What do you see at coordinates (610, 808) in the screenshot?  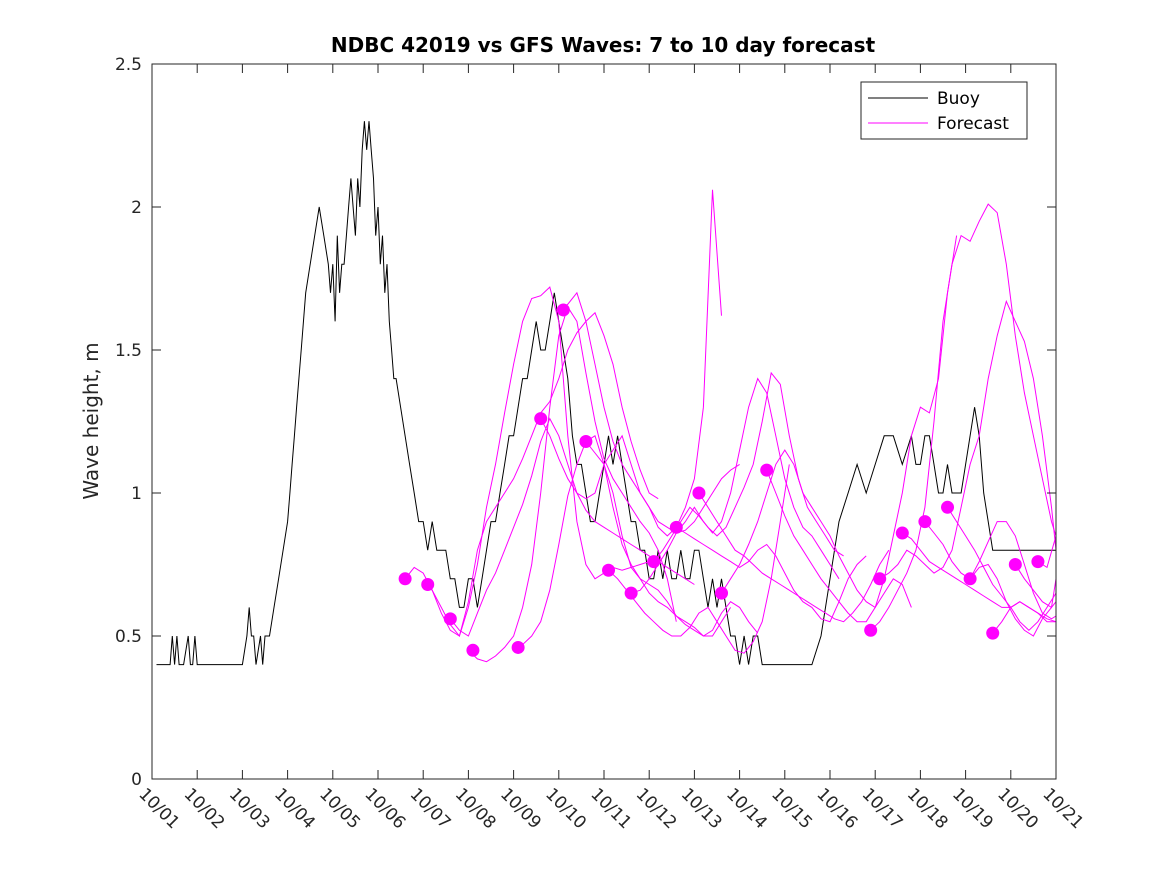 I see `x-tick-label: 10/11` at bounding box center [610, 808].